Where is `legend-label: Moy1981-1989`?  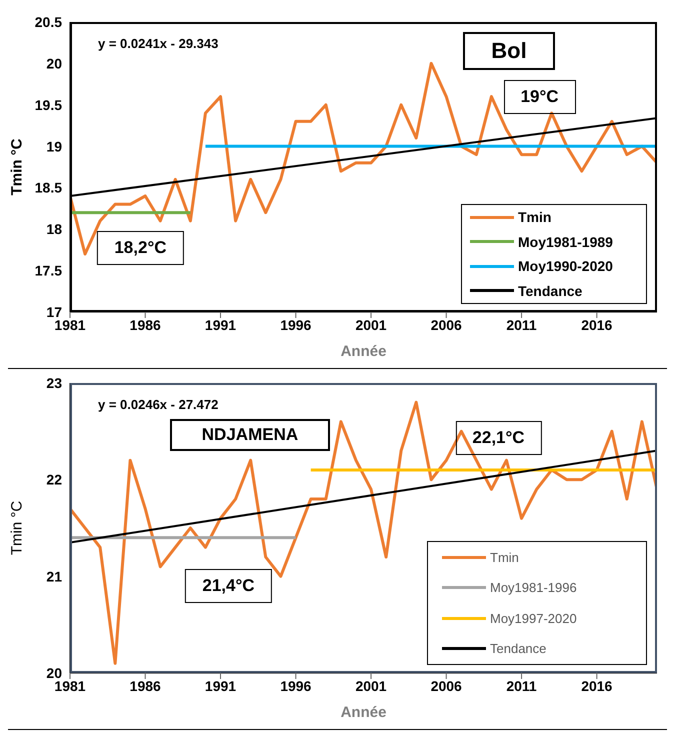
legend-label: Moy1981-1989 is located at coordinates (565, 242).